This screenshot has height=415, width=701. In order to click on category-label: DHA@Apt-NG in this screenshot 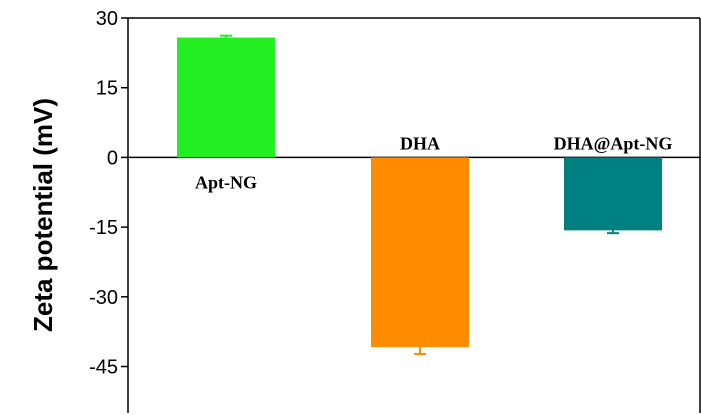, I will do `click(613, 143)`.